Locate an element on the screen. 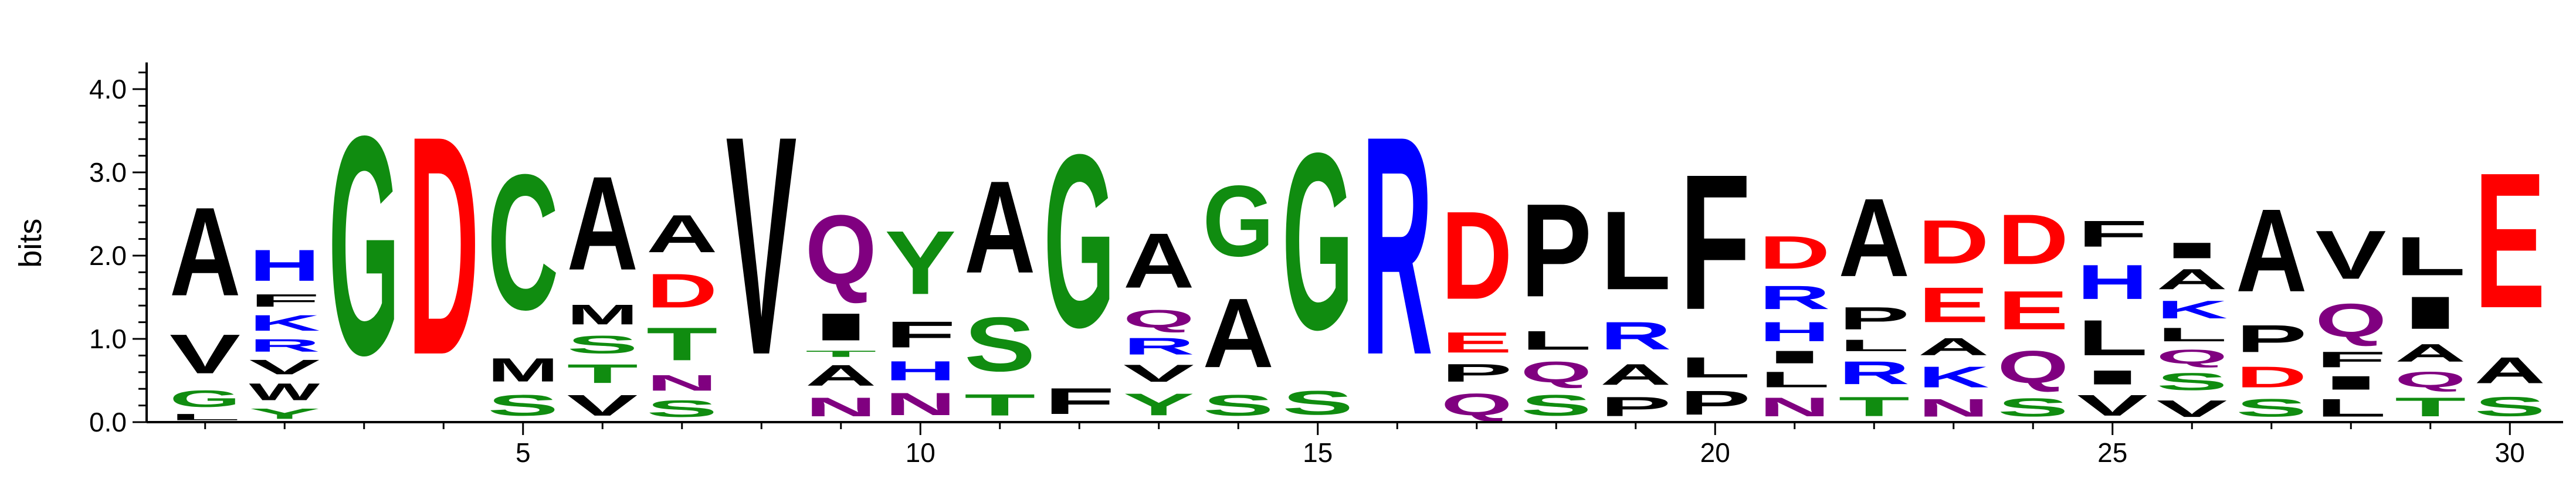 Image resolution: width=2576 pixels, height=479 pixels. y-tick-label: 4.0 is located at coordinates (108, 89).